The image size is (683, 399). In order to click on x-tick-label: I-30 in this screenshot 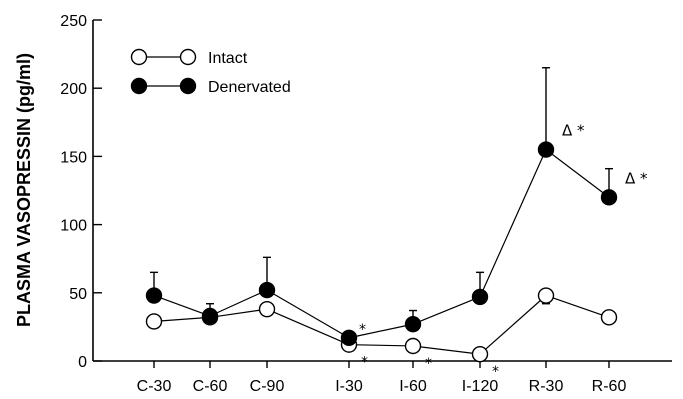, I will do `click(349, 386)`.